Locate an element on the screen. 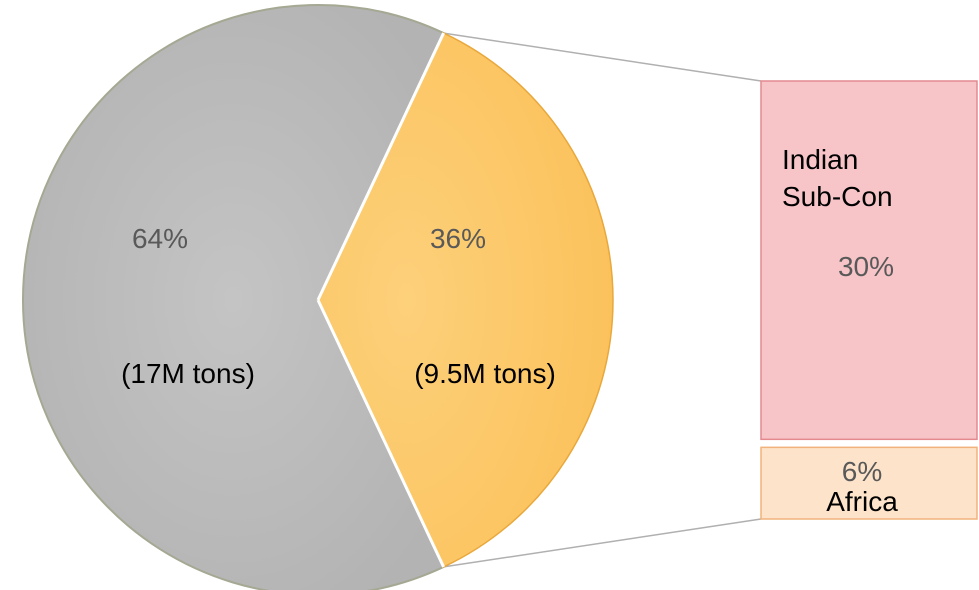 Image resolution: width=979 pixels, height=590 pixels. connector-line-top is located at coordinates (602, 57).